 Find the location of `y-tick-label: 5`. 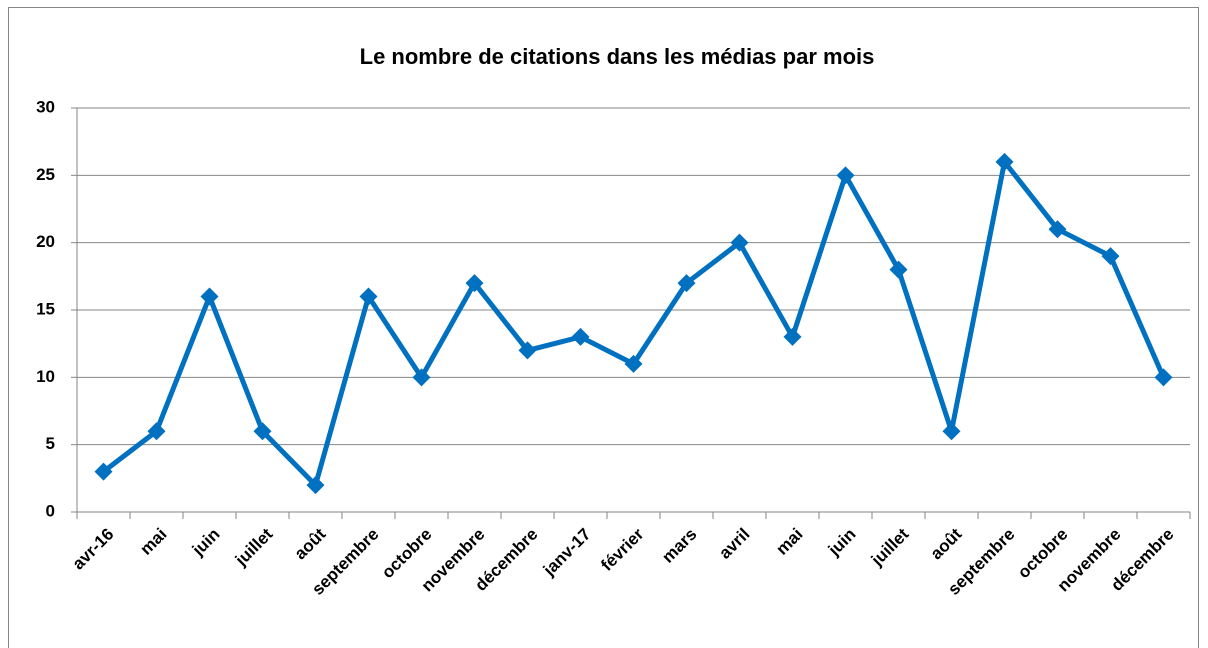

y-tick-label: 5 is located at coordinates (50, 443).